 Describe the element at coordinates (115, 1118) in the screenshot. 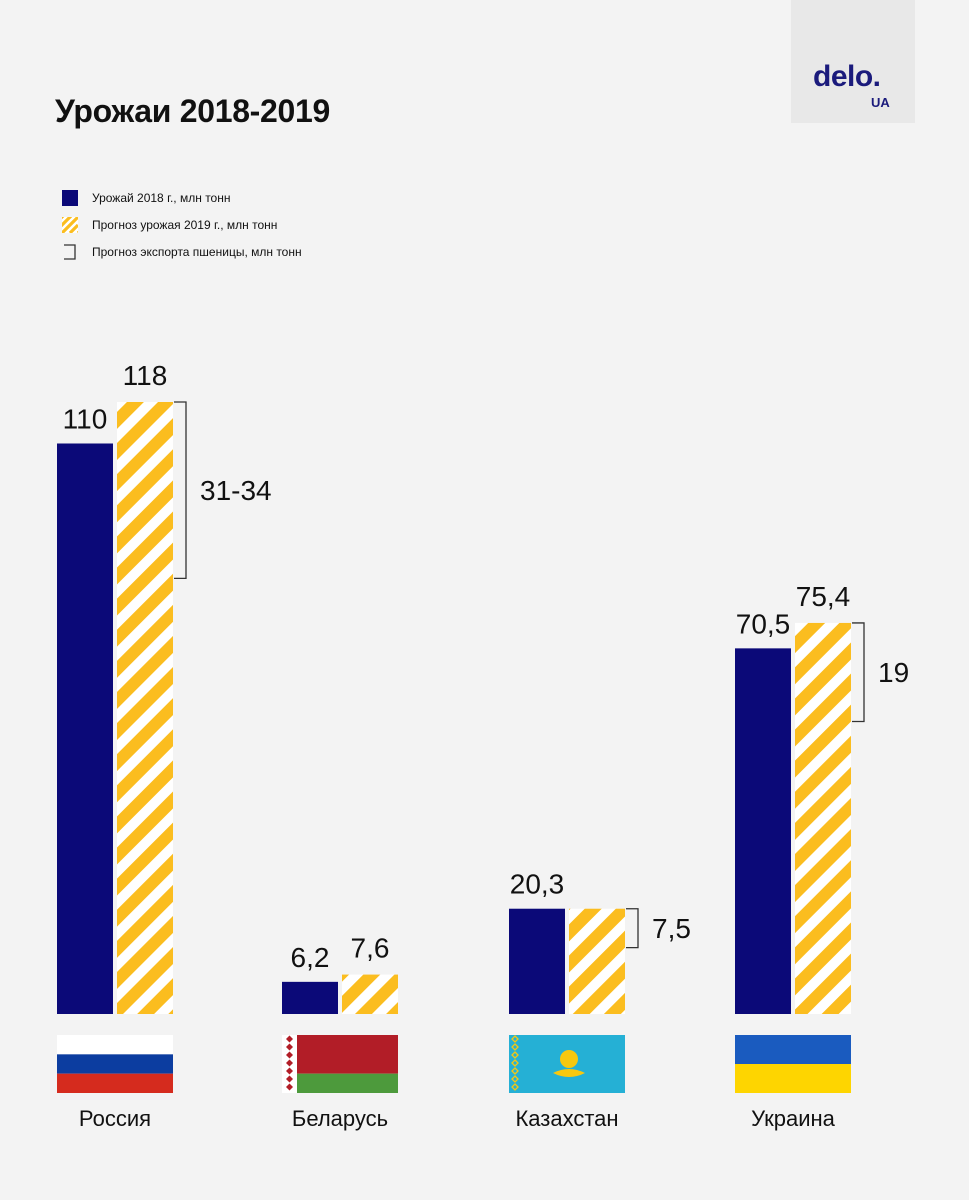

I see `category-label: Россия` at that location.